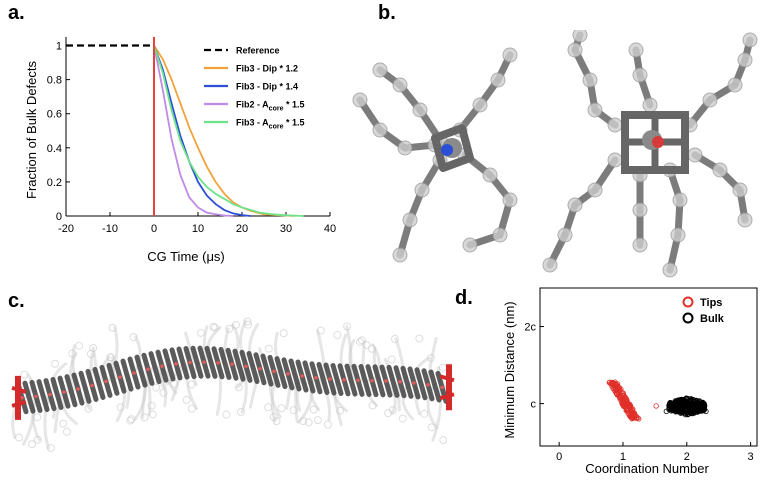 The height and width of the screenshot is (480, 769). Describe the element at coordinates (198, 229) in the screenshot. I see `a-xtick-label: 10` at that location.